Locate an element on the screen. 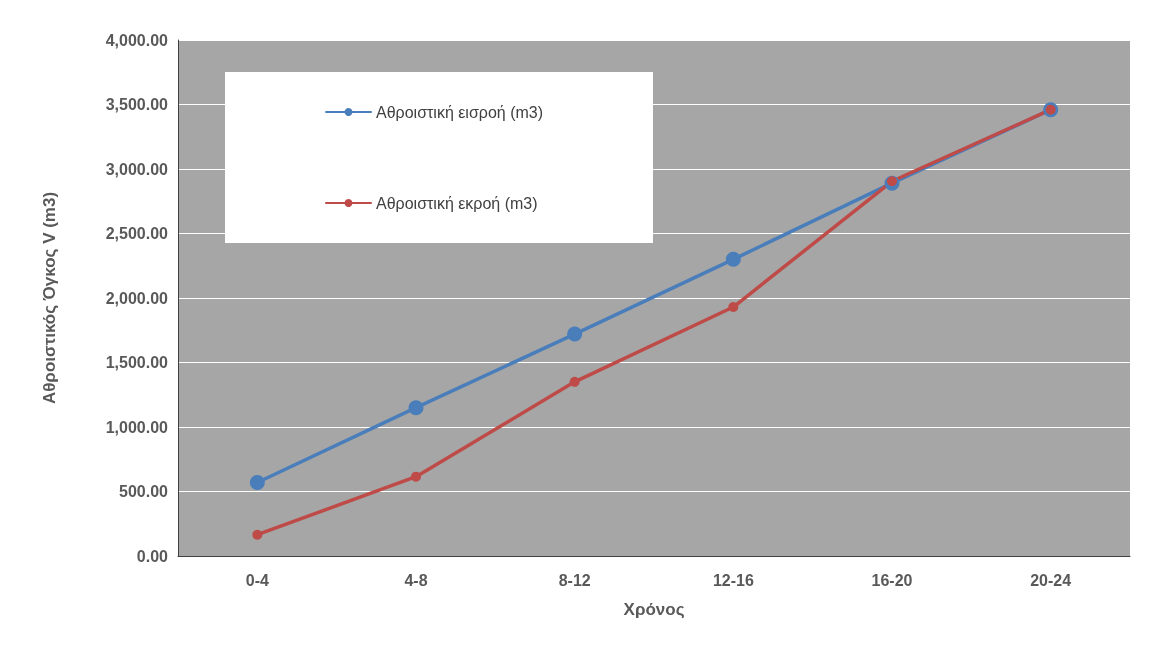  y-tick-label: 1,000.00 is located at coordinates (137, 427).